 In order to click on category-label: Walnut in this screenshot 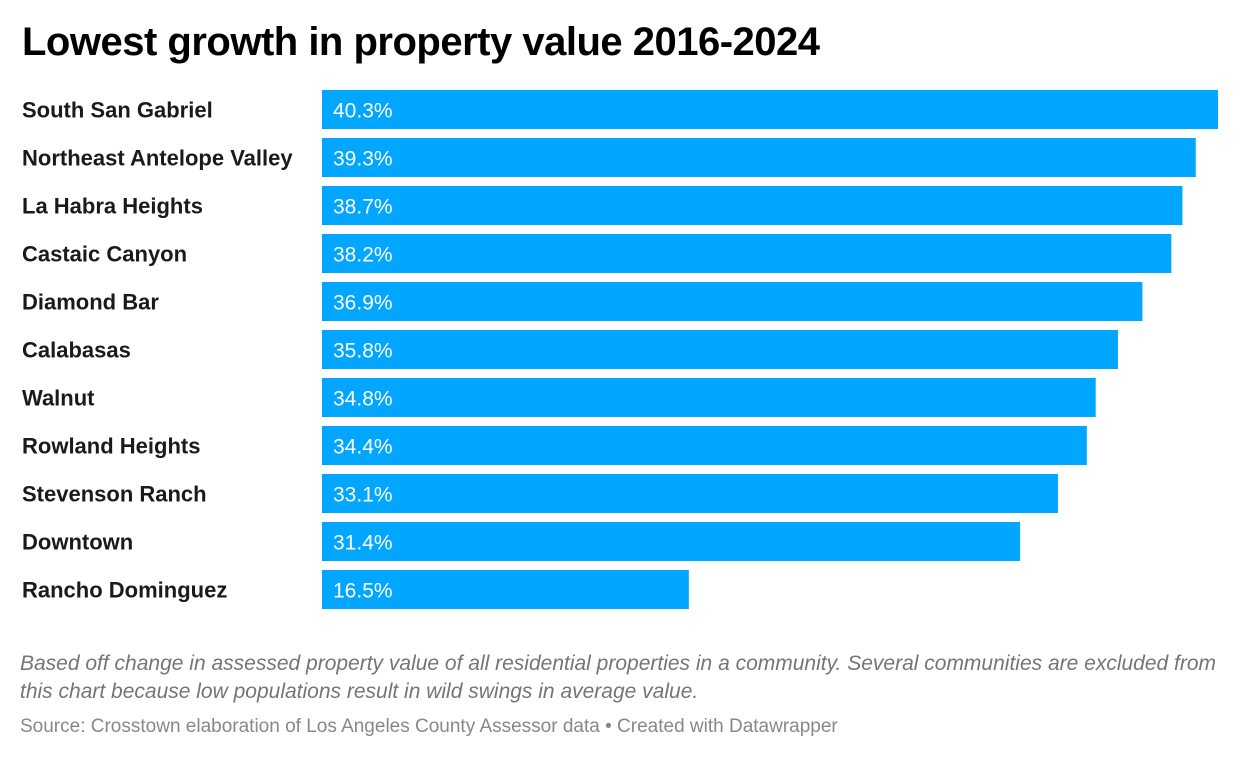, I will do `click(58, 398)`.